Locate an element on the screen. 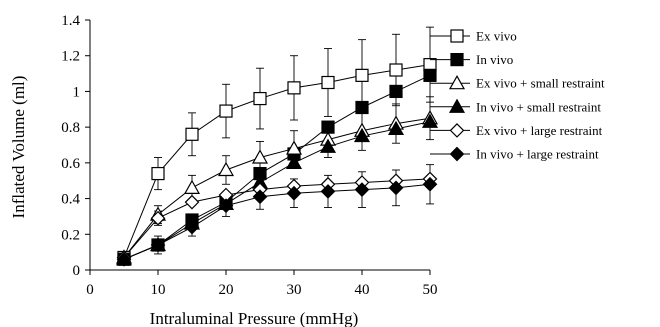 This screenshot has width=660, height=327. legend-label: Ex vivo + small restraint is located at coordinates (540, 83).